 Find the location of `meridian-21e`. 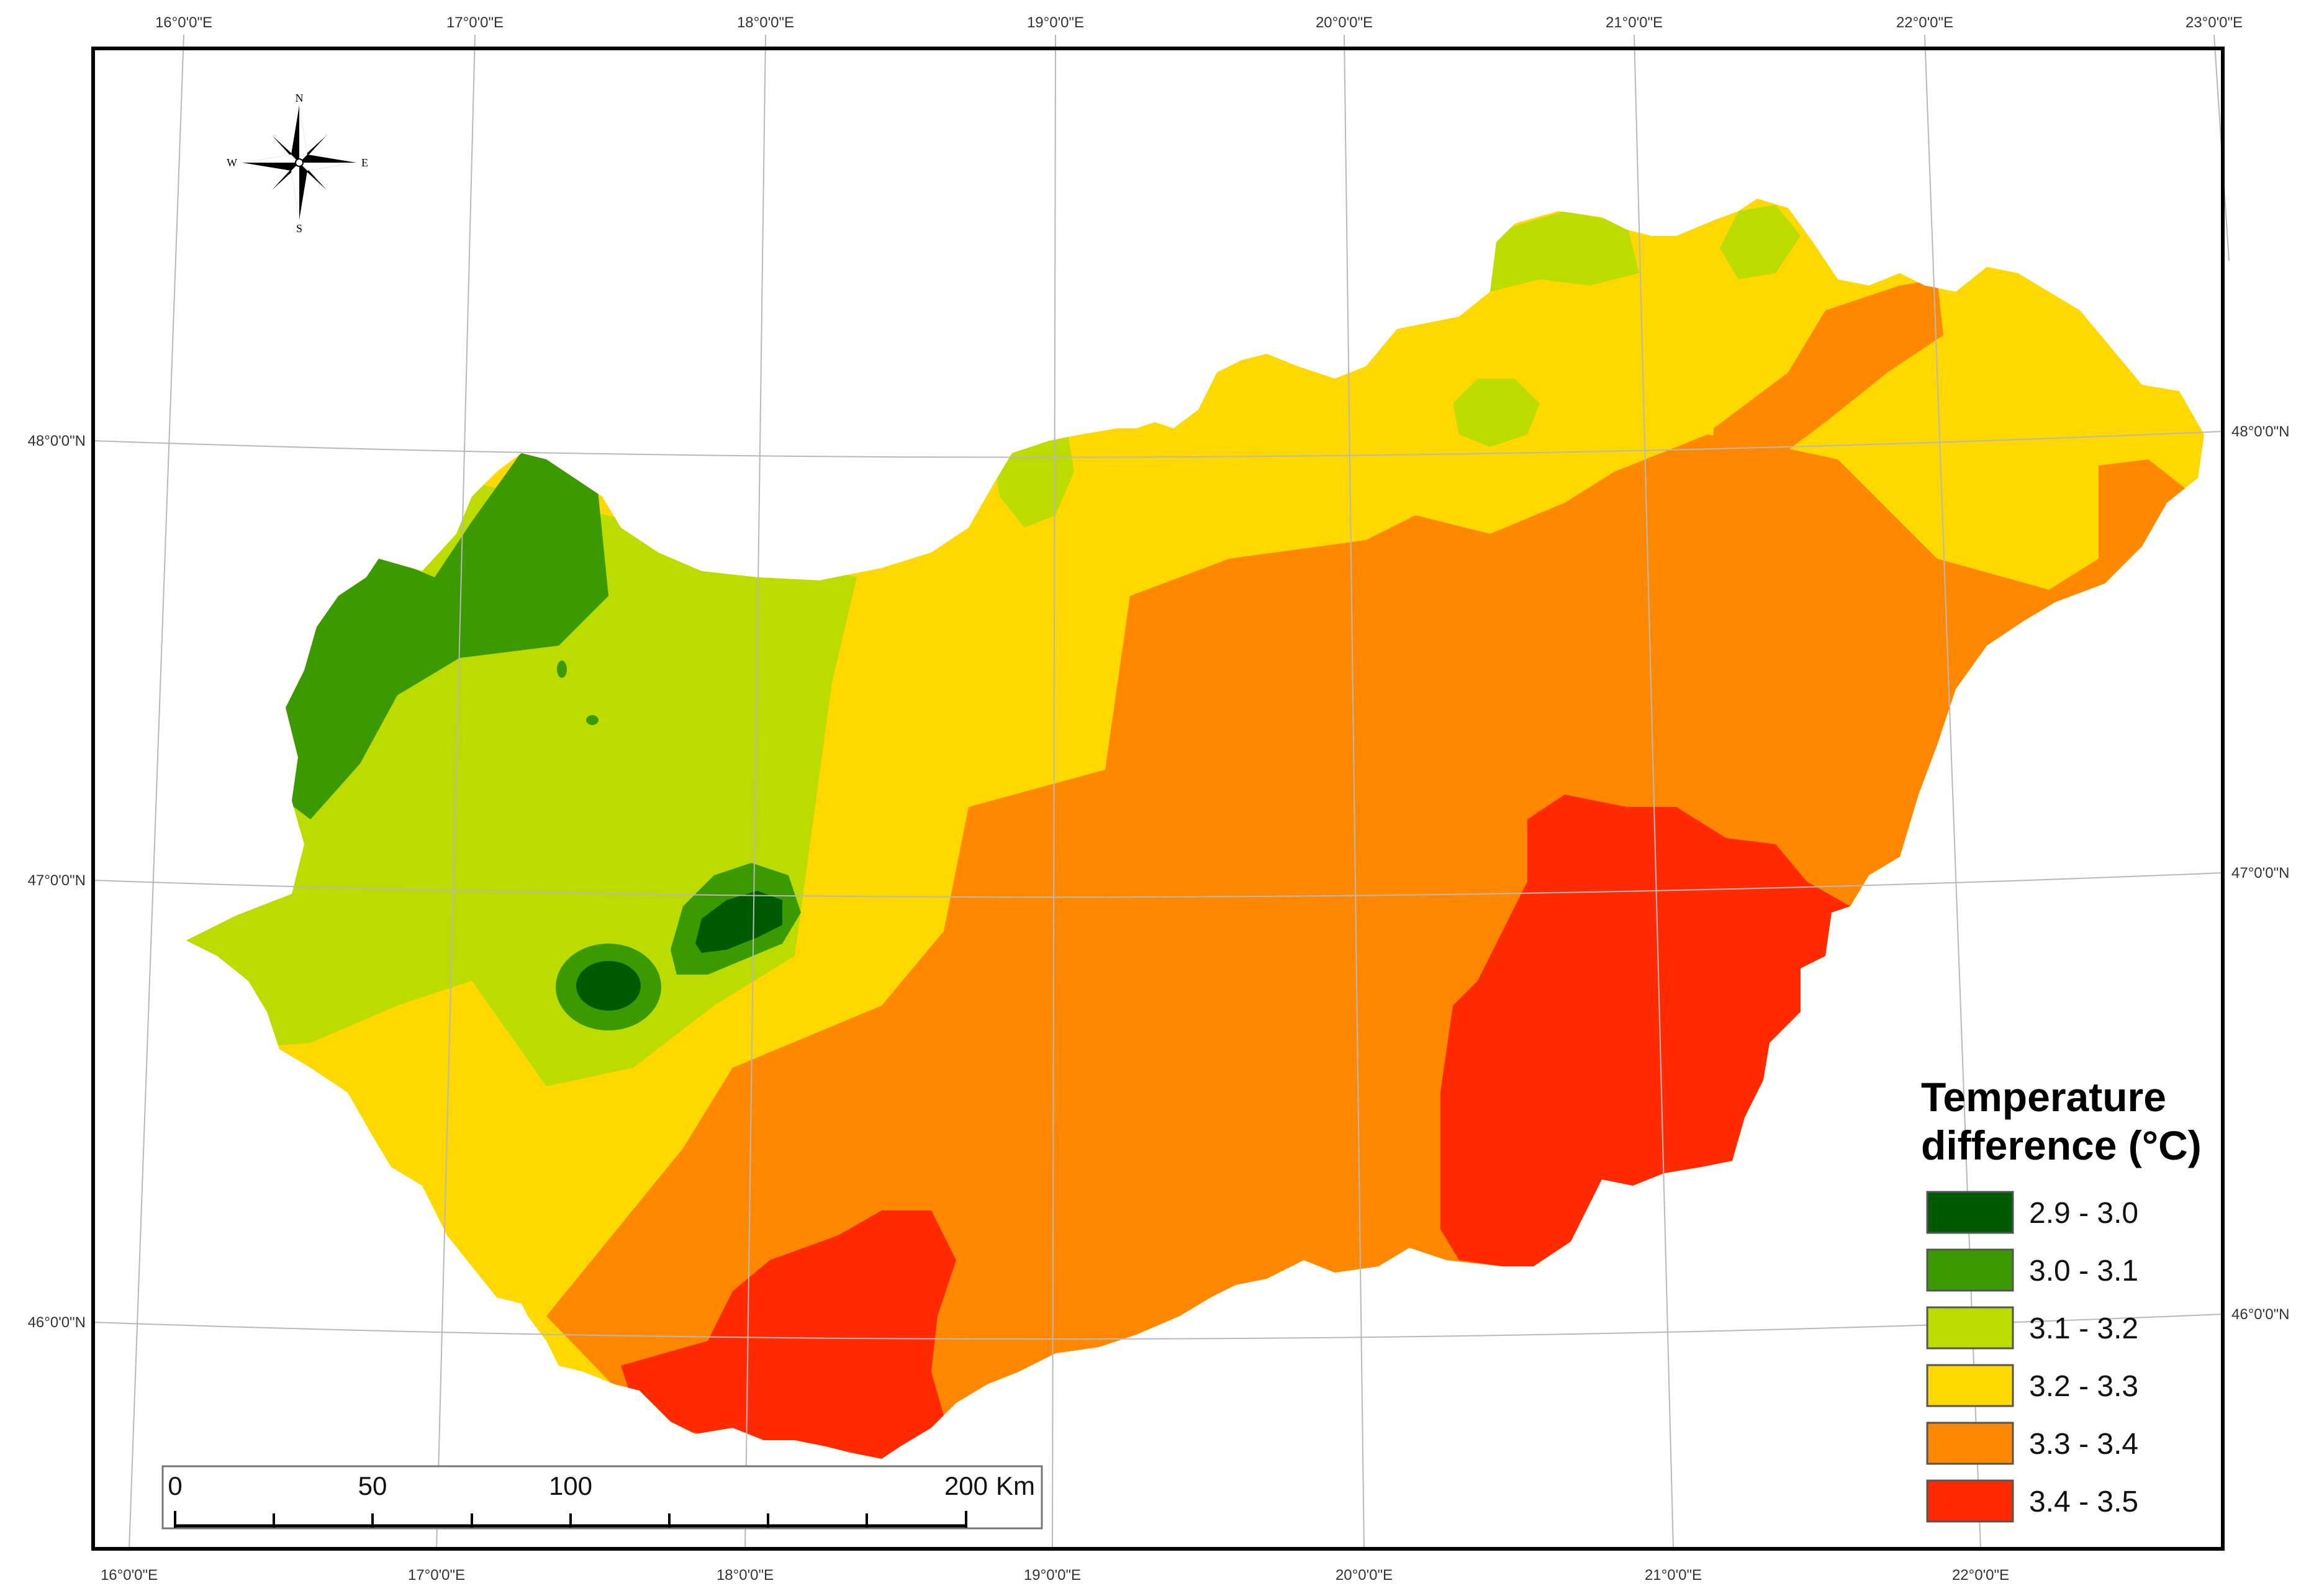

meridian-21e is located at coordinates (1654, 791).